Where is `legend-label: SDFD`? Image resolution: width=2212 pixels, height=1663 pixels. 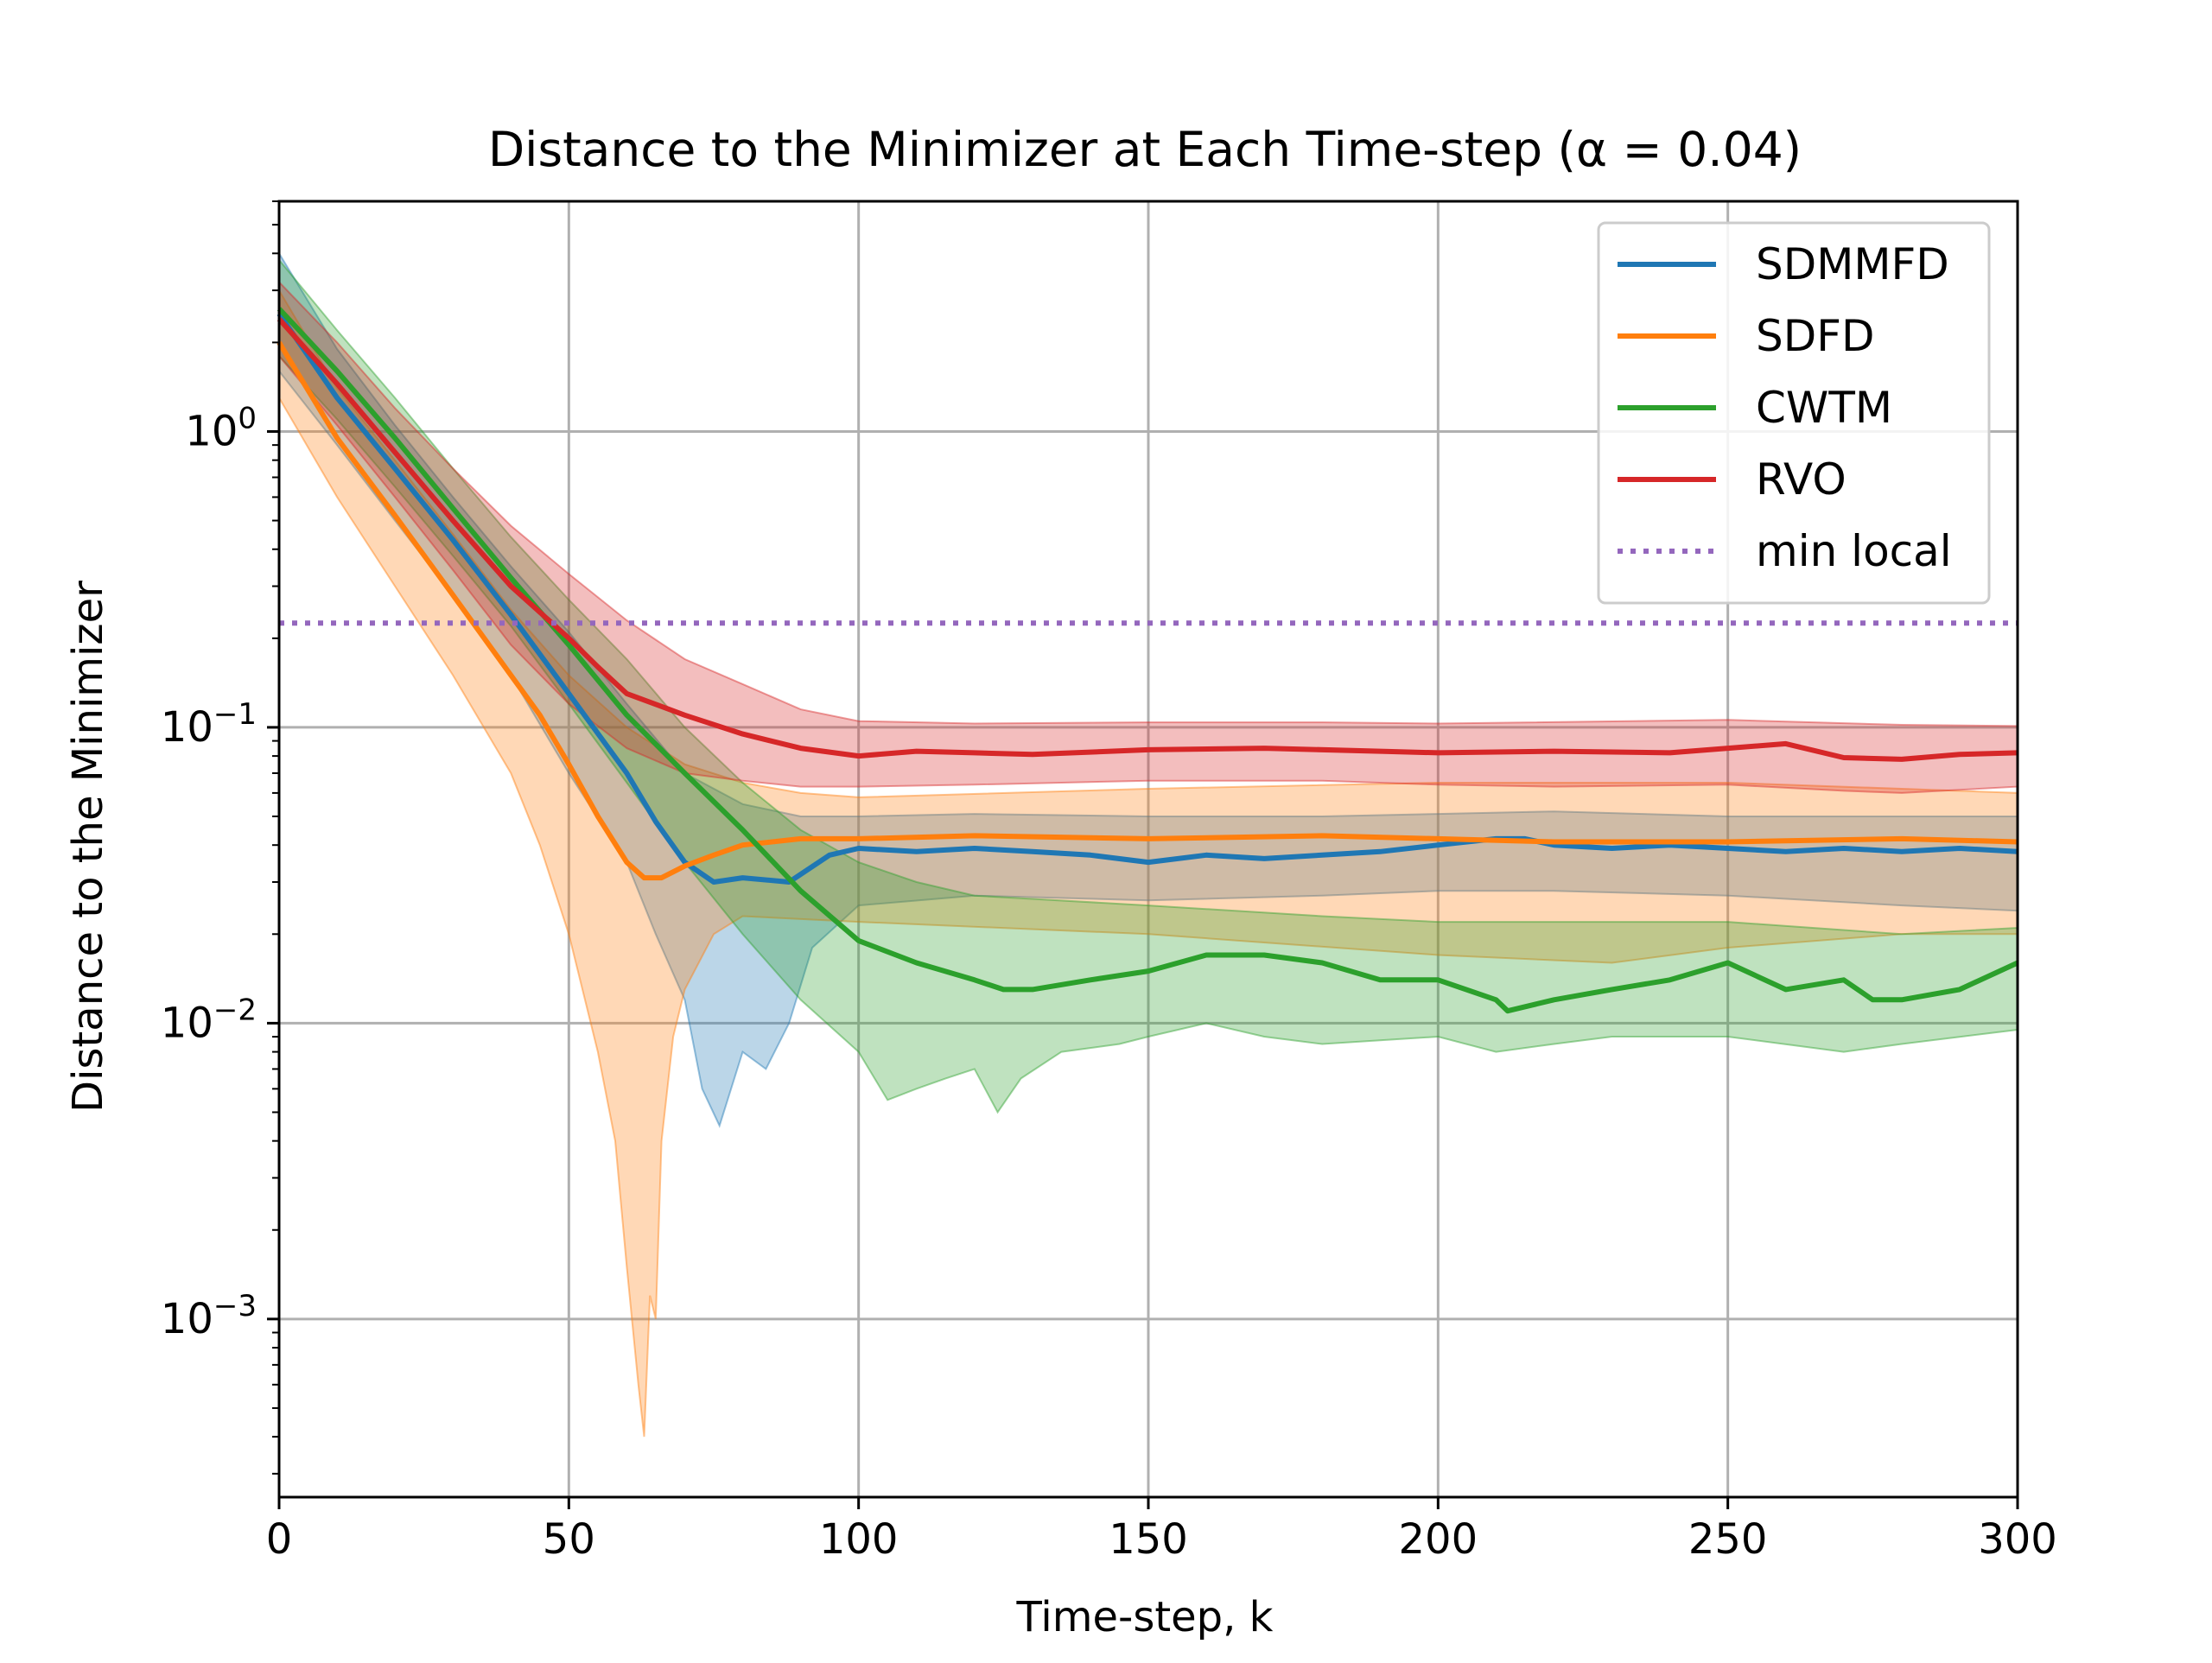 legend-label: SDFD is located at coordinates (1815, 336).